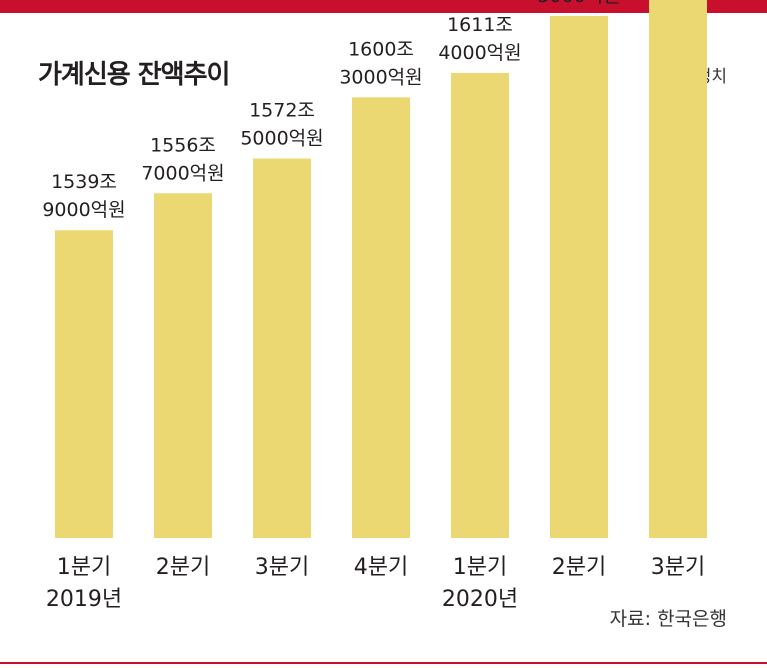 The image size is (767, 668). Describe the element at coordinates (678, 567) in the screenshot. I see `category-label-7: 3분기` at that location.